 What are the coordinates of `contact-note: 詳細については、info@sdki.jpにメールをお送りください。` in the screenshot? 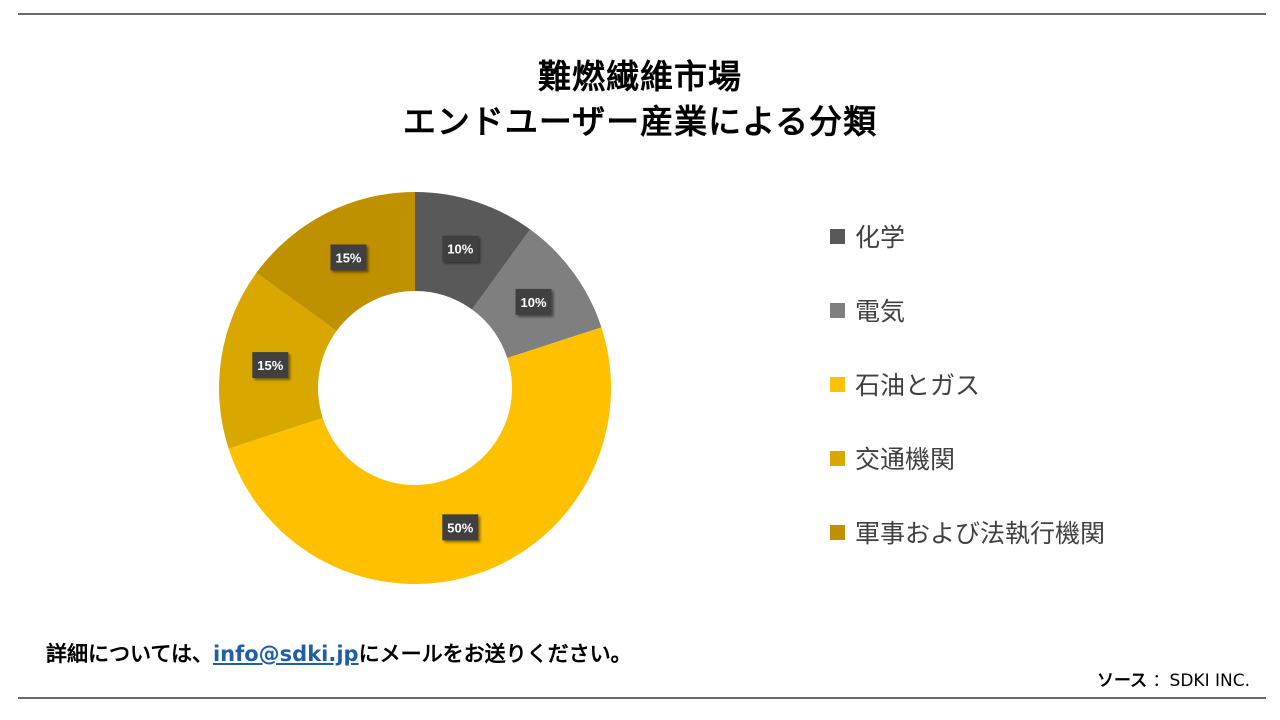 It's located at (339, 653).